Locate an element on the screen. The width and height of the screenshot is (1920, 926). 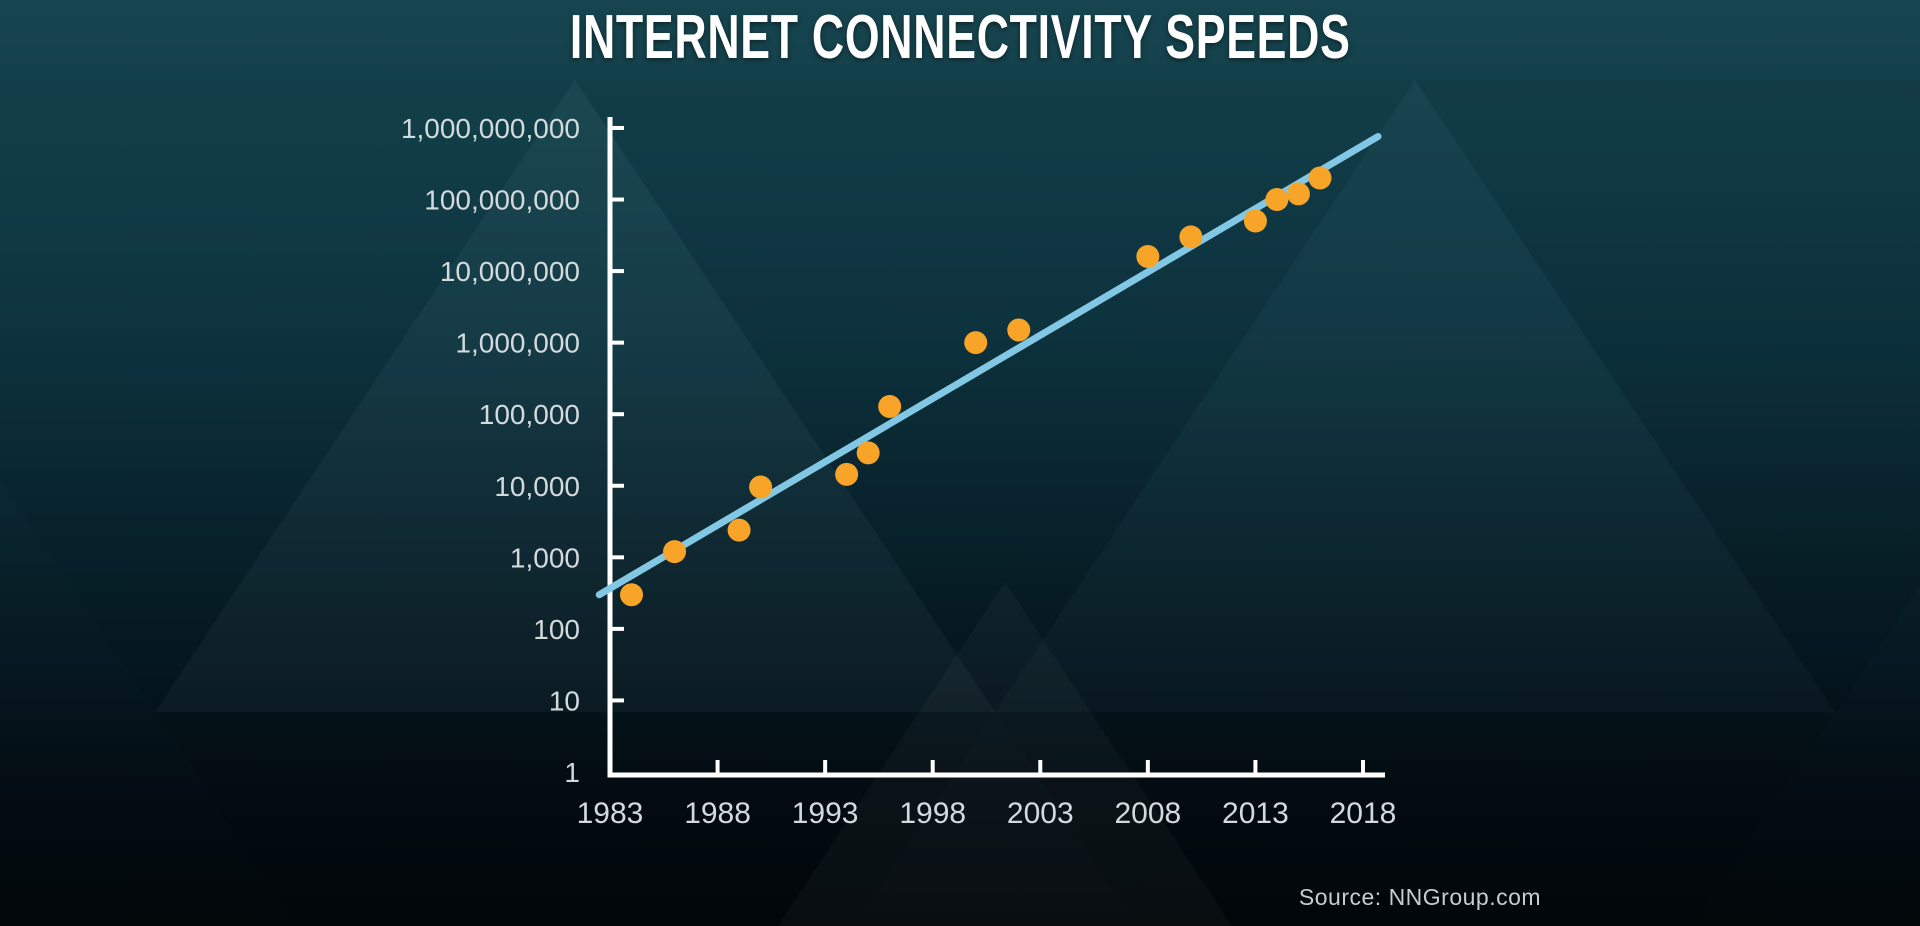
y-tick-label: 1,000,000,000 is located at coordinates (490, 128).